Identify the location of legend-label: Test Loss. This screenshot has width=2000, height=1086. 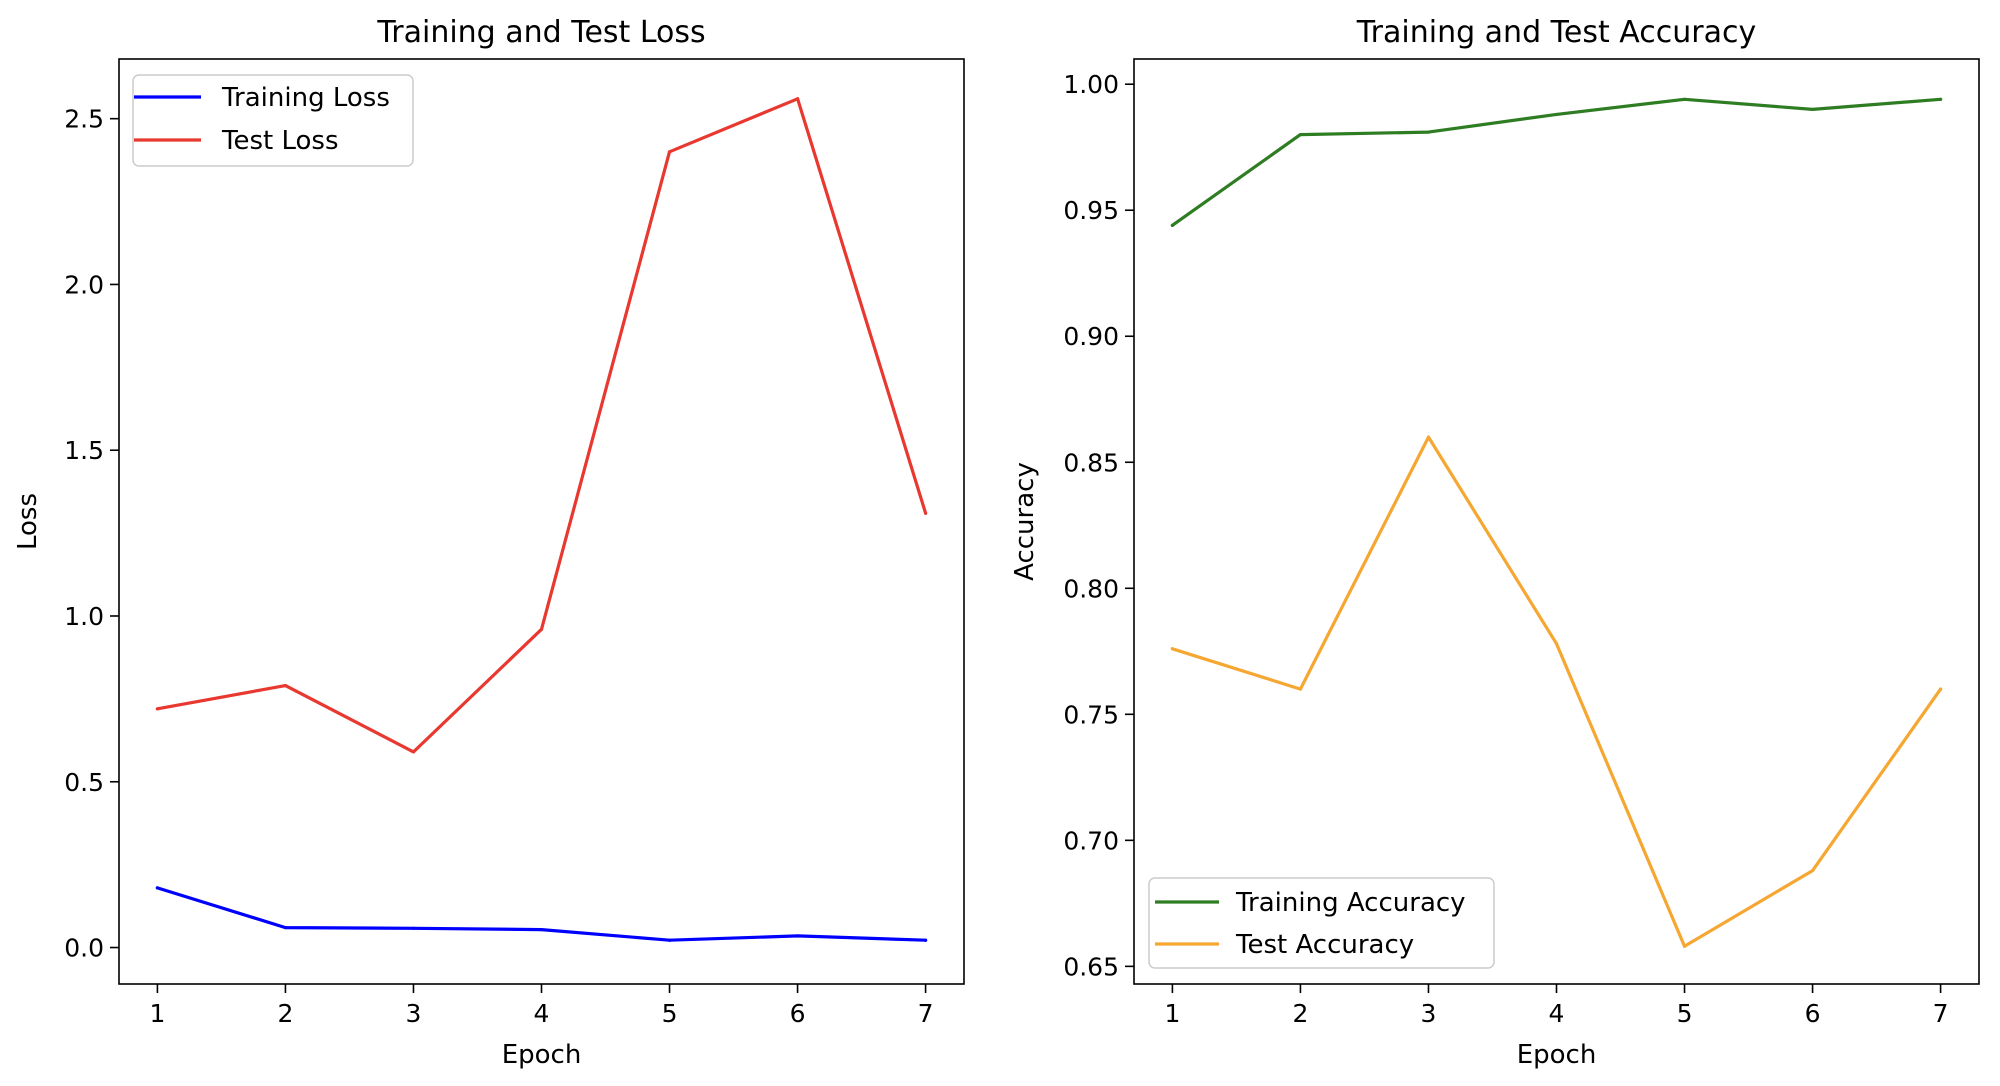
(280, 141).